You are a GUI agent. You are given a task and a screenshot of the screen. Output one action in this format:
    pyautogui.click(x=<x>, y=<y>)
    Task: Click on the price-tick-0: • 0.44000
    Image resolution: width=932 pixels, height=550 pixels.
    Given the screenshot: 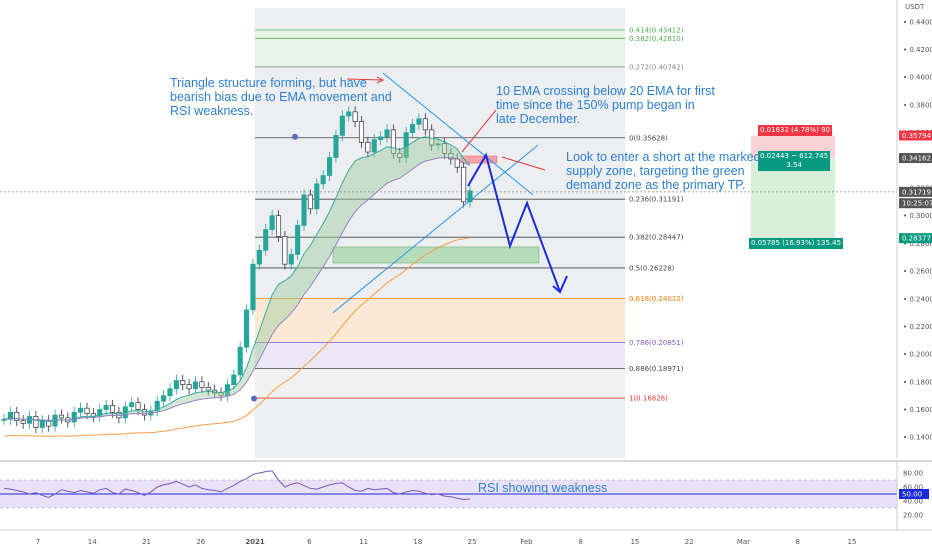 What is the action you would take?
    pyautogui.click(x=917, y=22)
    